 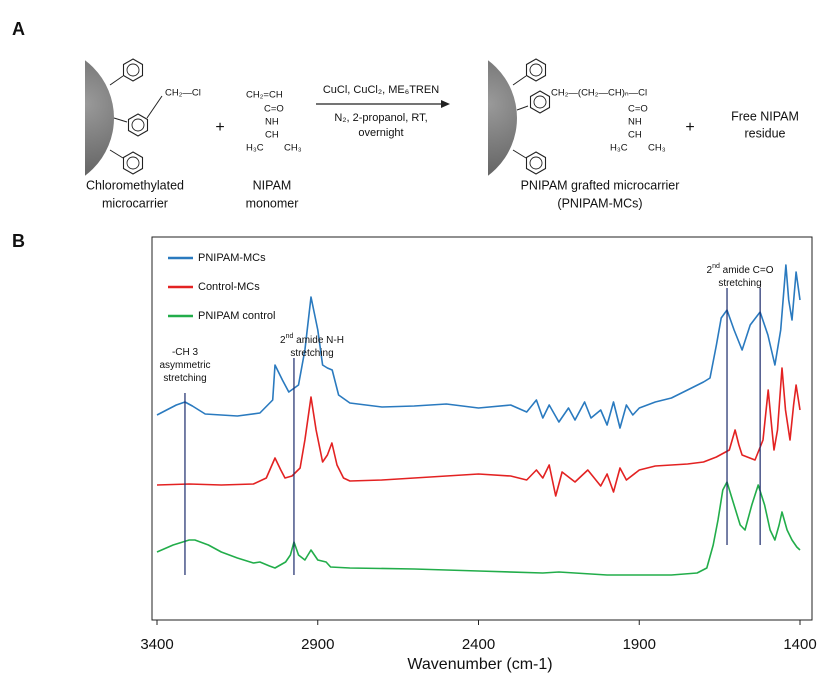 What do you see at coordinates (135, 185) in the screenshot?
I see `caption: Chloromethylated` at bounding box center [135, 185].